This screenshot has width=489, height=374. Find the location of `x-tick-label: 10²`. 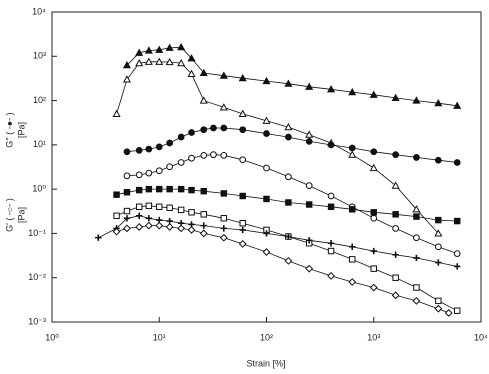

x-tick-label: 10² is located at coordinates (266, 337).